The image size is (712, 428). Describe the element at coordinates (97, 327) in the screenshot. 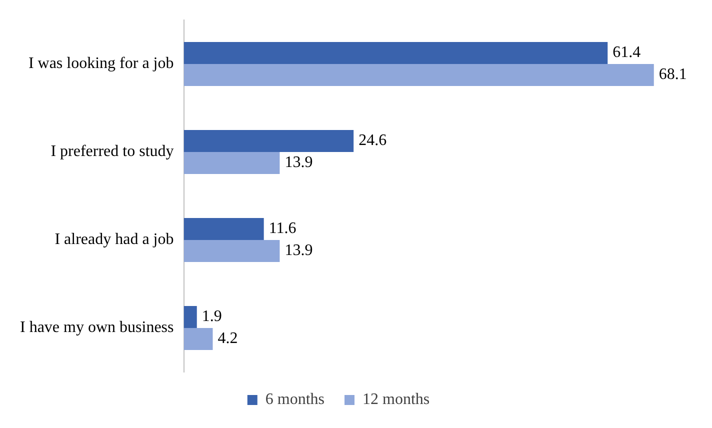

I see `y-tick-label: I have my own business` at that location.